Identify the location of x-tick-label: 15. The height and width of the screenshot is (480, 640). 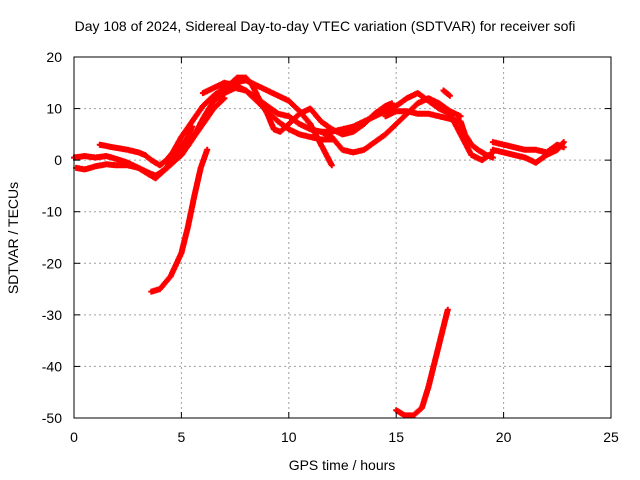
(396, 437).